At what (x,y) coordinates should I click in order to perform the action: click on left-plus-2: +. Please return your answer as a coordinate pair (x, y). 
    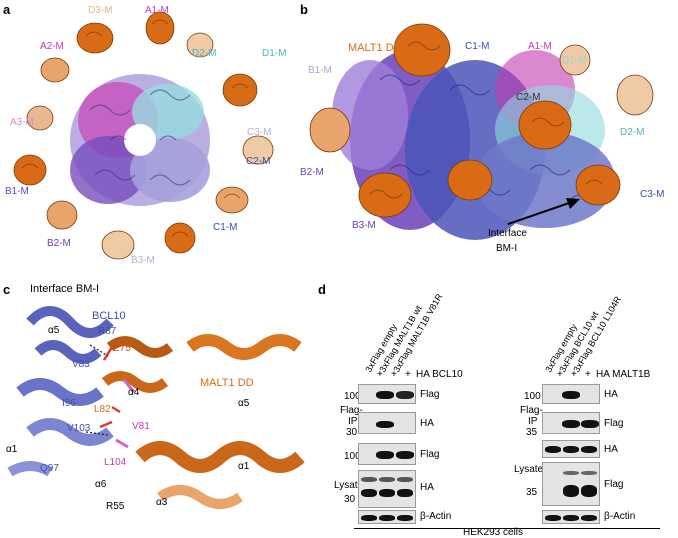
    Looking at the image, I should click on (394, 374).